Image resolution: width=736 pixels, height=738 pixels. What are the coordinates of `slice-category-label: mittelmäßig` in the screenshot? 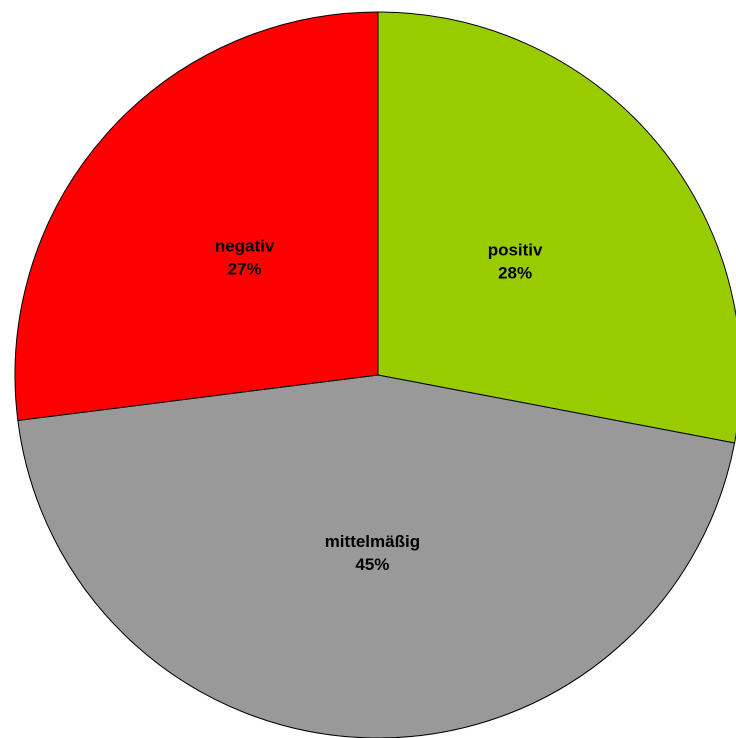 It's located at (372, 541).